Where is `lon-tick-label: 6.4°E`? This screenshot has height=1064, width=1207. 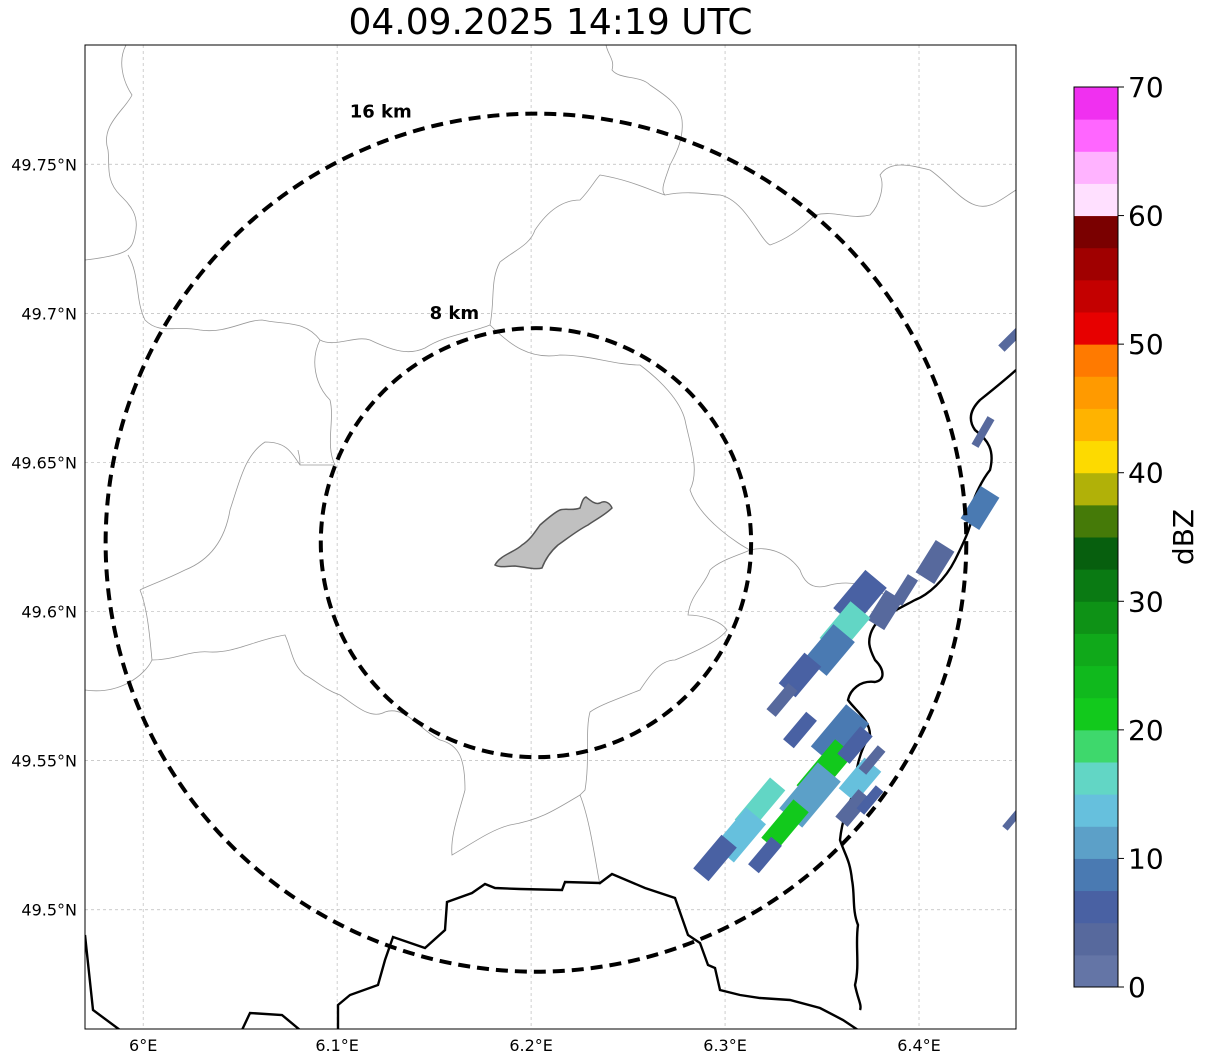
lon-tick-label: 6.4°E is located at coordinates (919, 1045).